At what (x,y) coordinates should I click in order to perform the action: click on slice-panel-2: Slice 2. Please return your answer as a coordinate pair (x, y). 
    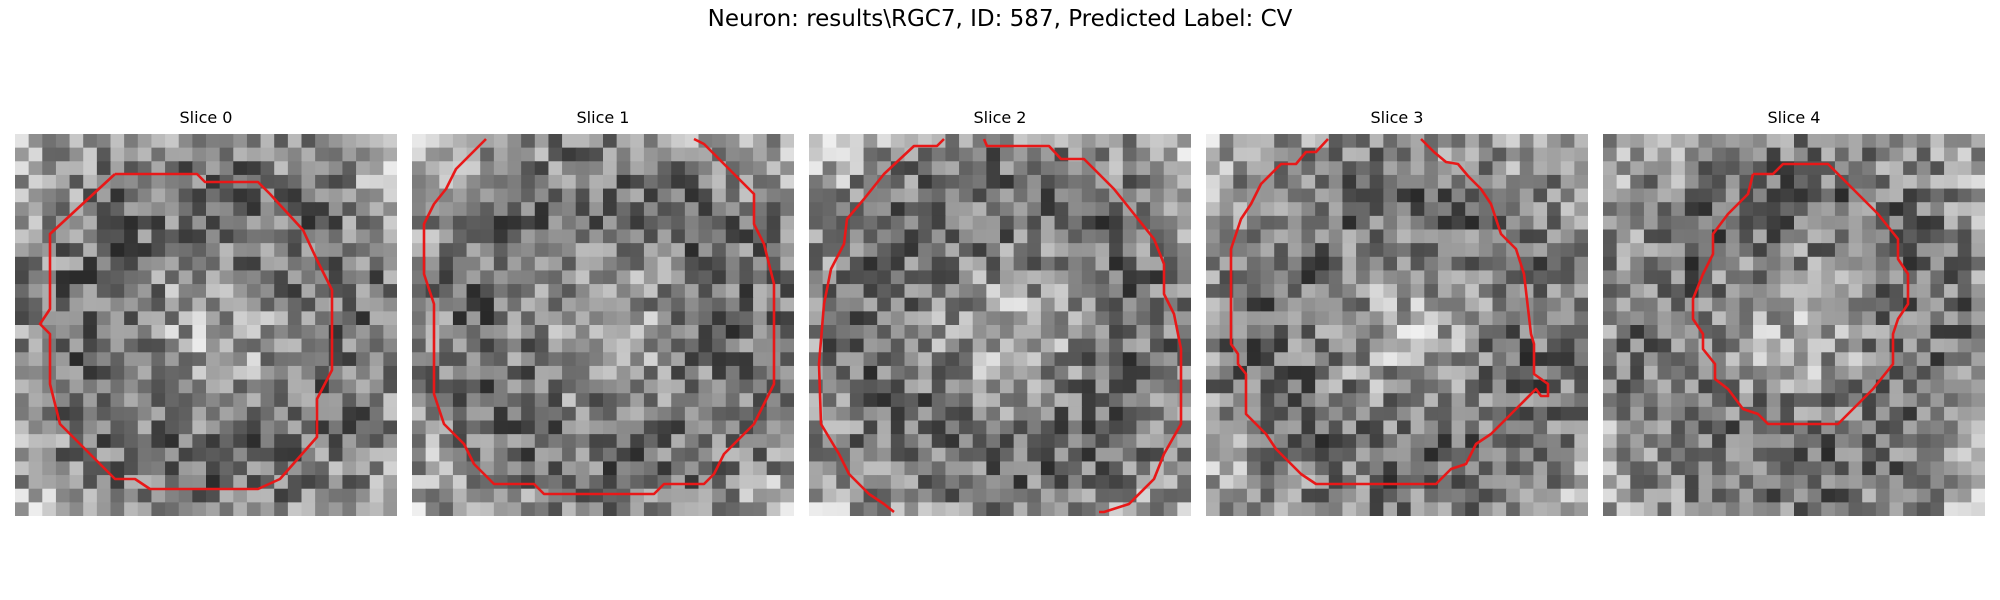
    Looking at the image, I should click on (1000, 312).